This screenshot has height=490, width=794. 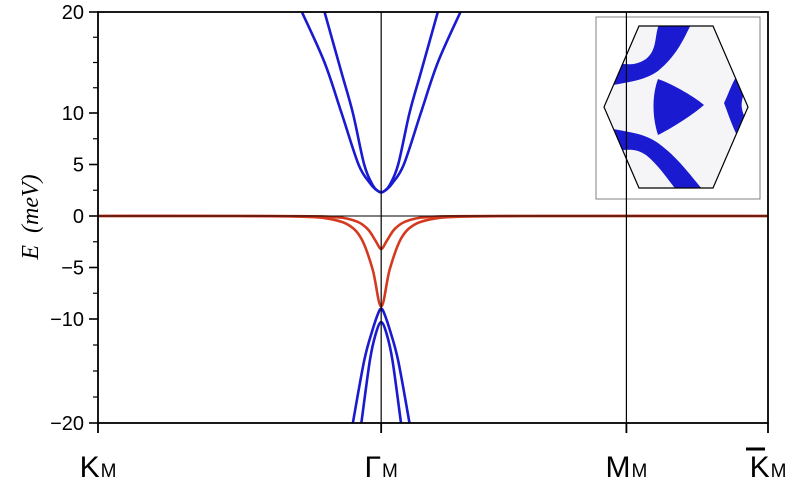 I want to click on y-tick-label: 5, so click(x=78, y=166).